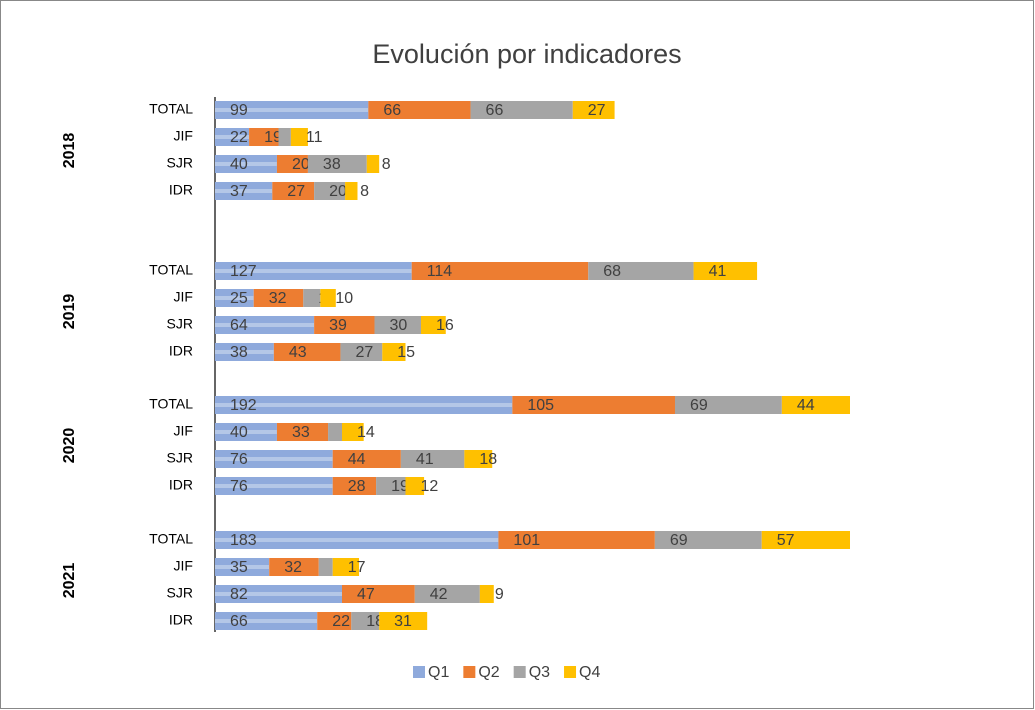 This screenshot has width=1035, height=710. Describe the element at coordinates (338, 325) in the screenshot. I see `data-label: 39` at that location.